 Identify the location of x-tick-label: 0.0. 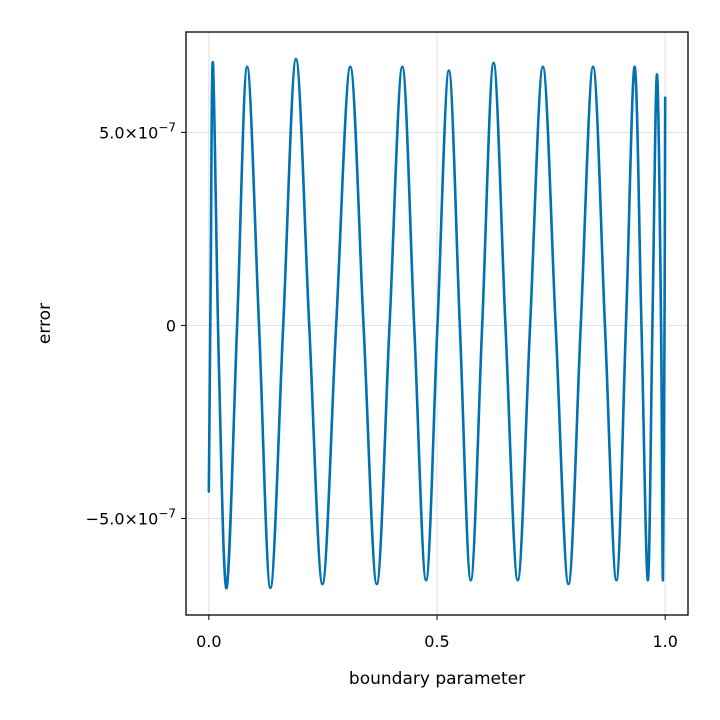
(208, 641).